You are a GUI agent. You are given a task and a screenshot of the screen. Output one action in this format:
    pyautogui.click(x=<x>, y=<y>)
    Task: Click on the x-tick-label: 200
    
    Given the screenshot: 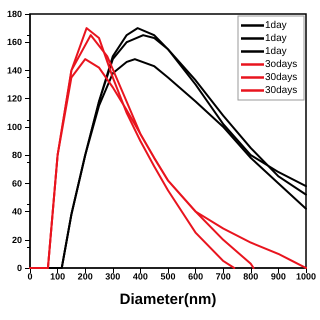 What is the action you would take?
    pyautogui.click(x=85, y=277)
    